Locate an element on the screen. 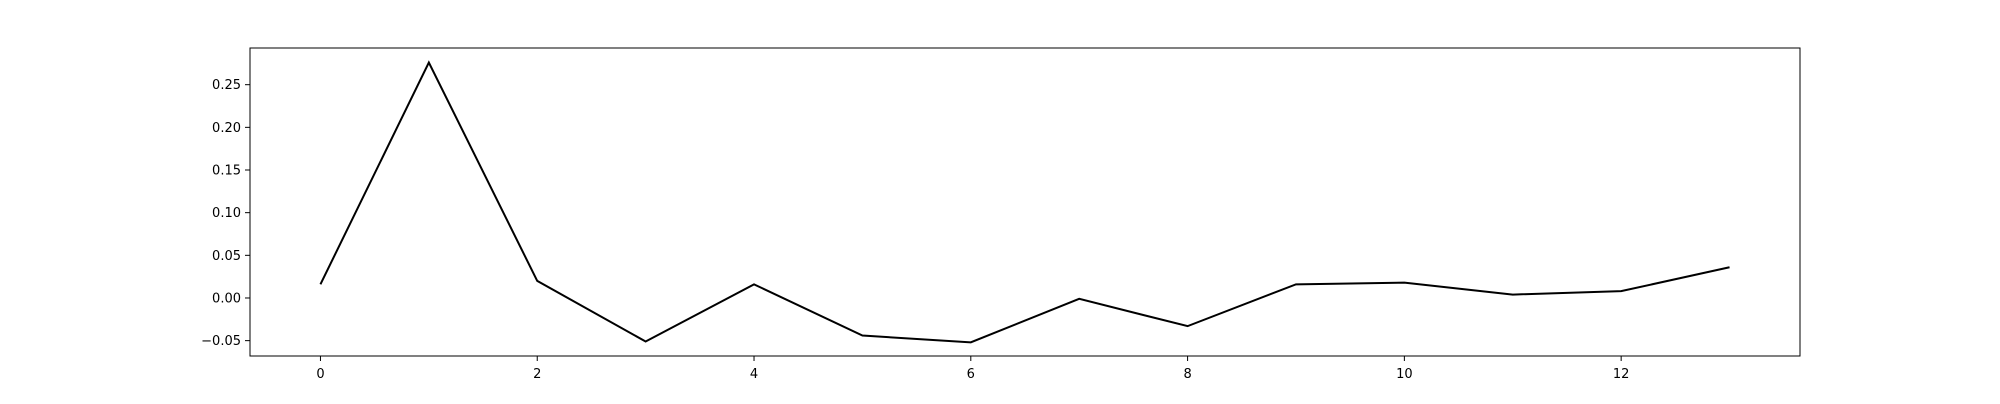 This screenshot has width=2000, height=404. x-tick-label: 6 is located at coordinates (971, 374).